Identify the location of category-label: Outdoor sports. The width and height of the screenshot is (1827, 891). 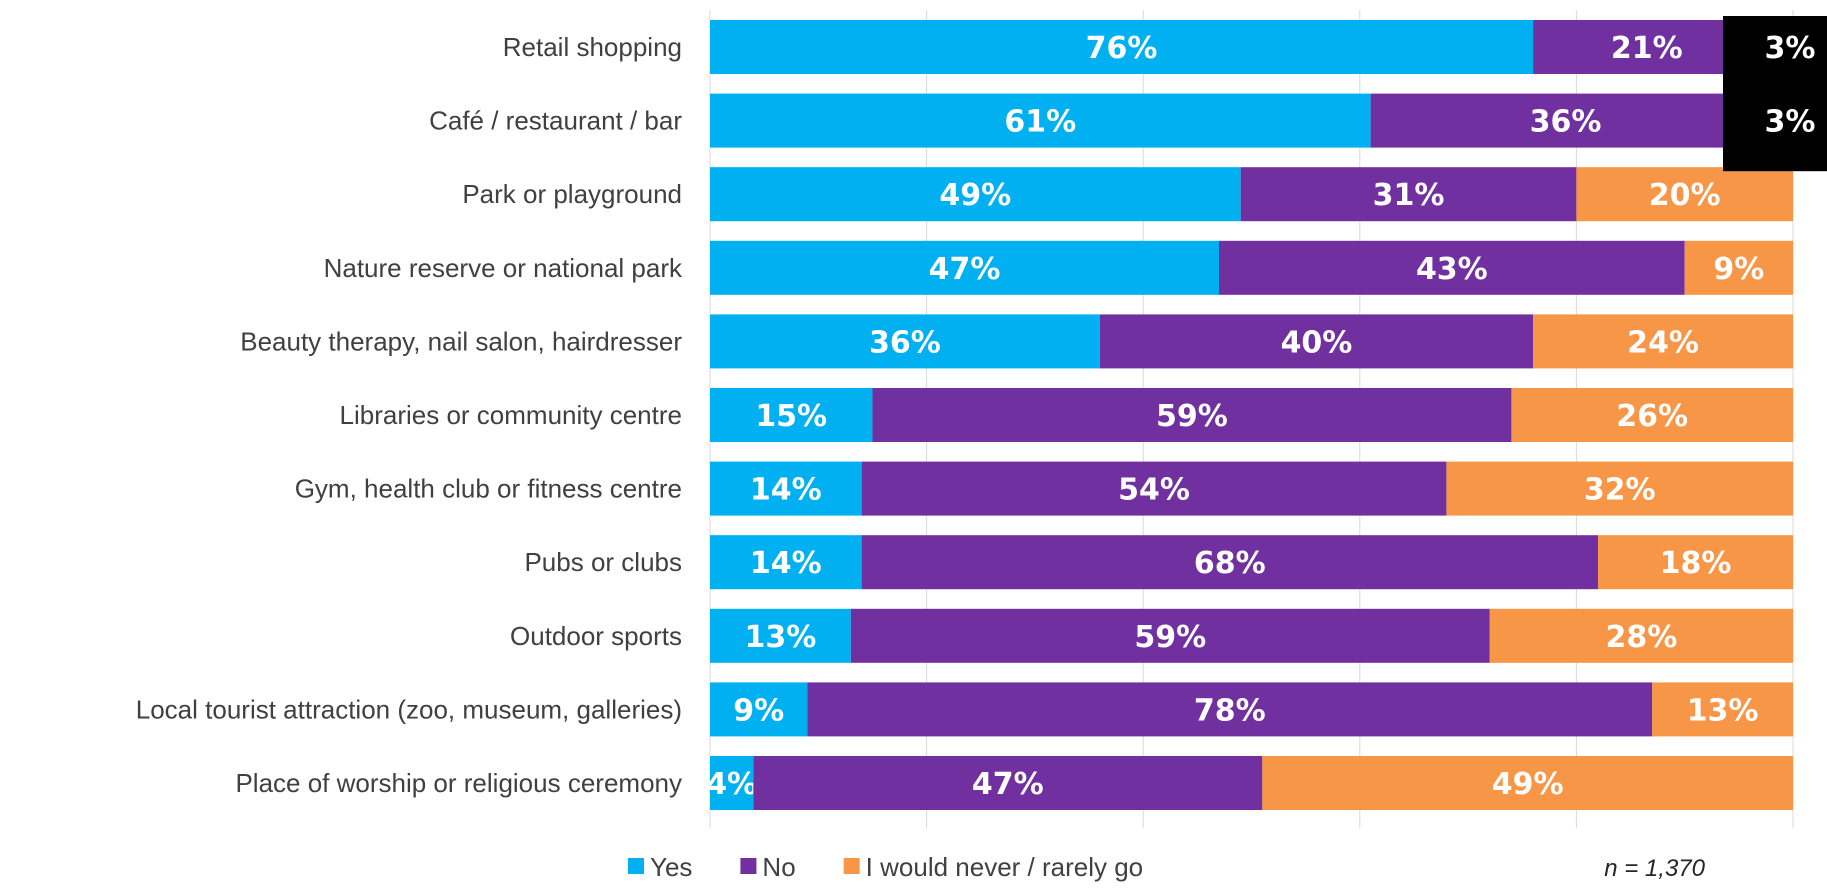
(596, 636).